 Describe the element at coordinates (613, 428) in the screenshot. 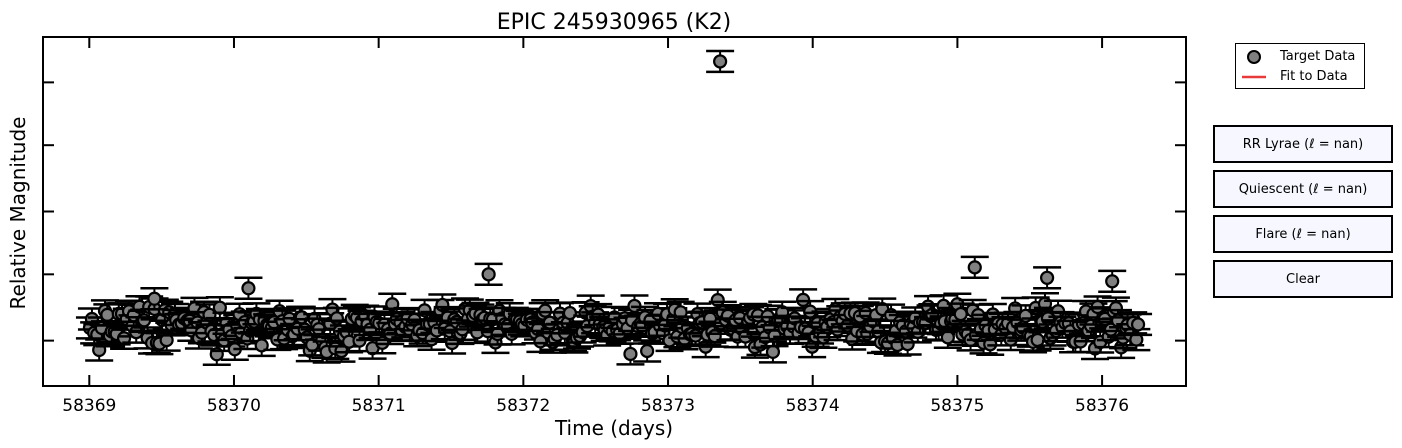

I see `x-axis-label: Time (days)` at that location.